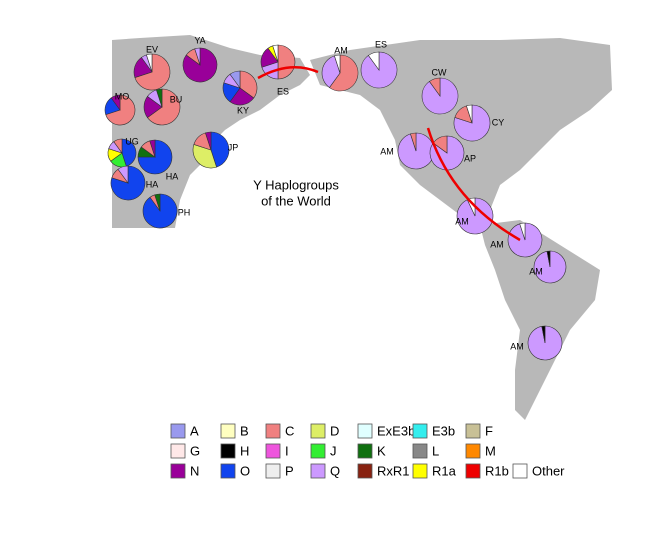 The height and width of the screenshot is (539, 661). I want to click on legend-label: D, so click(334, 430).